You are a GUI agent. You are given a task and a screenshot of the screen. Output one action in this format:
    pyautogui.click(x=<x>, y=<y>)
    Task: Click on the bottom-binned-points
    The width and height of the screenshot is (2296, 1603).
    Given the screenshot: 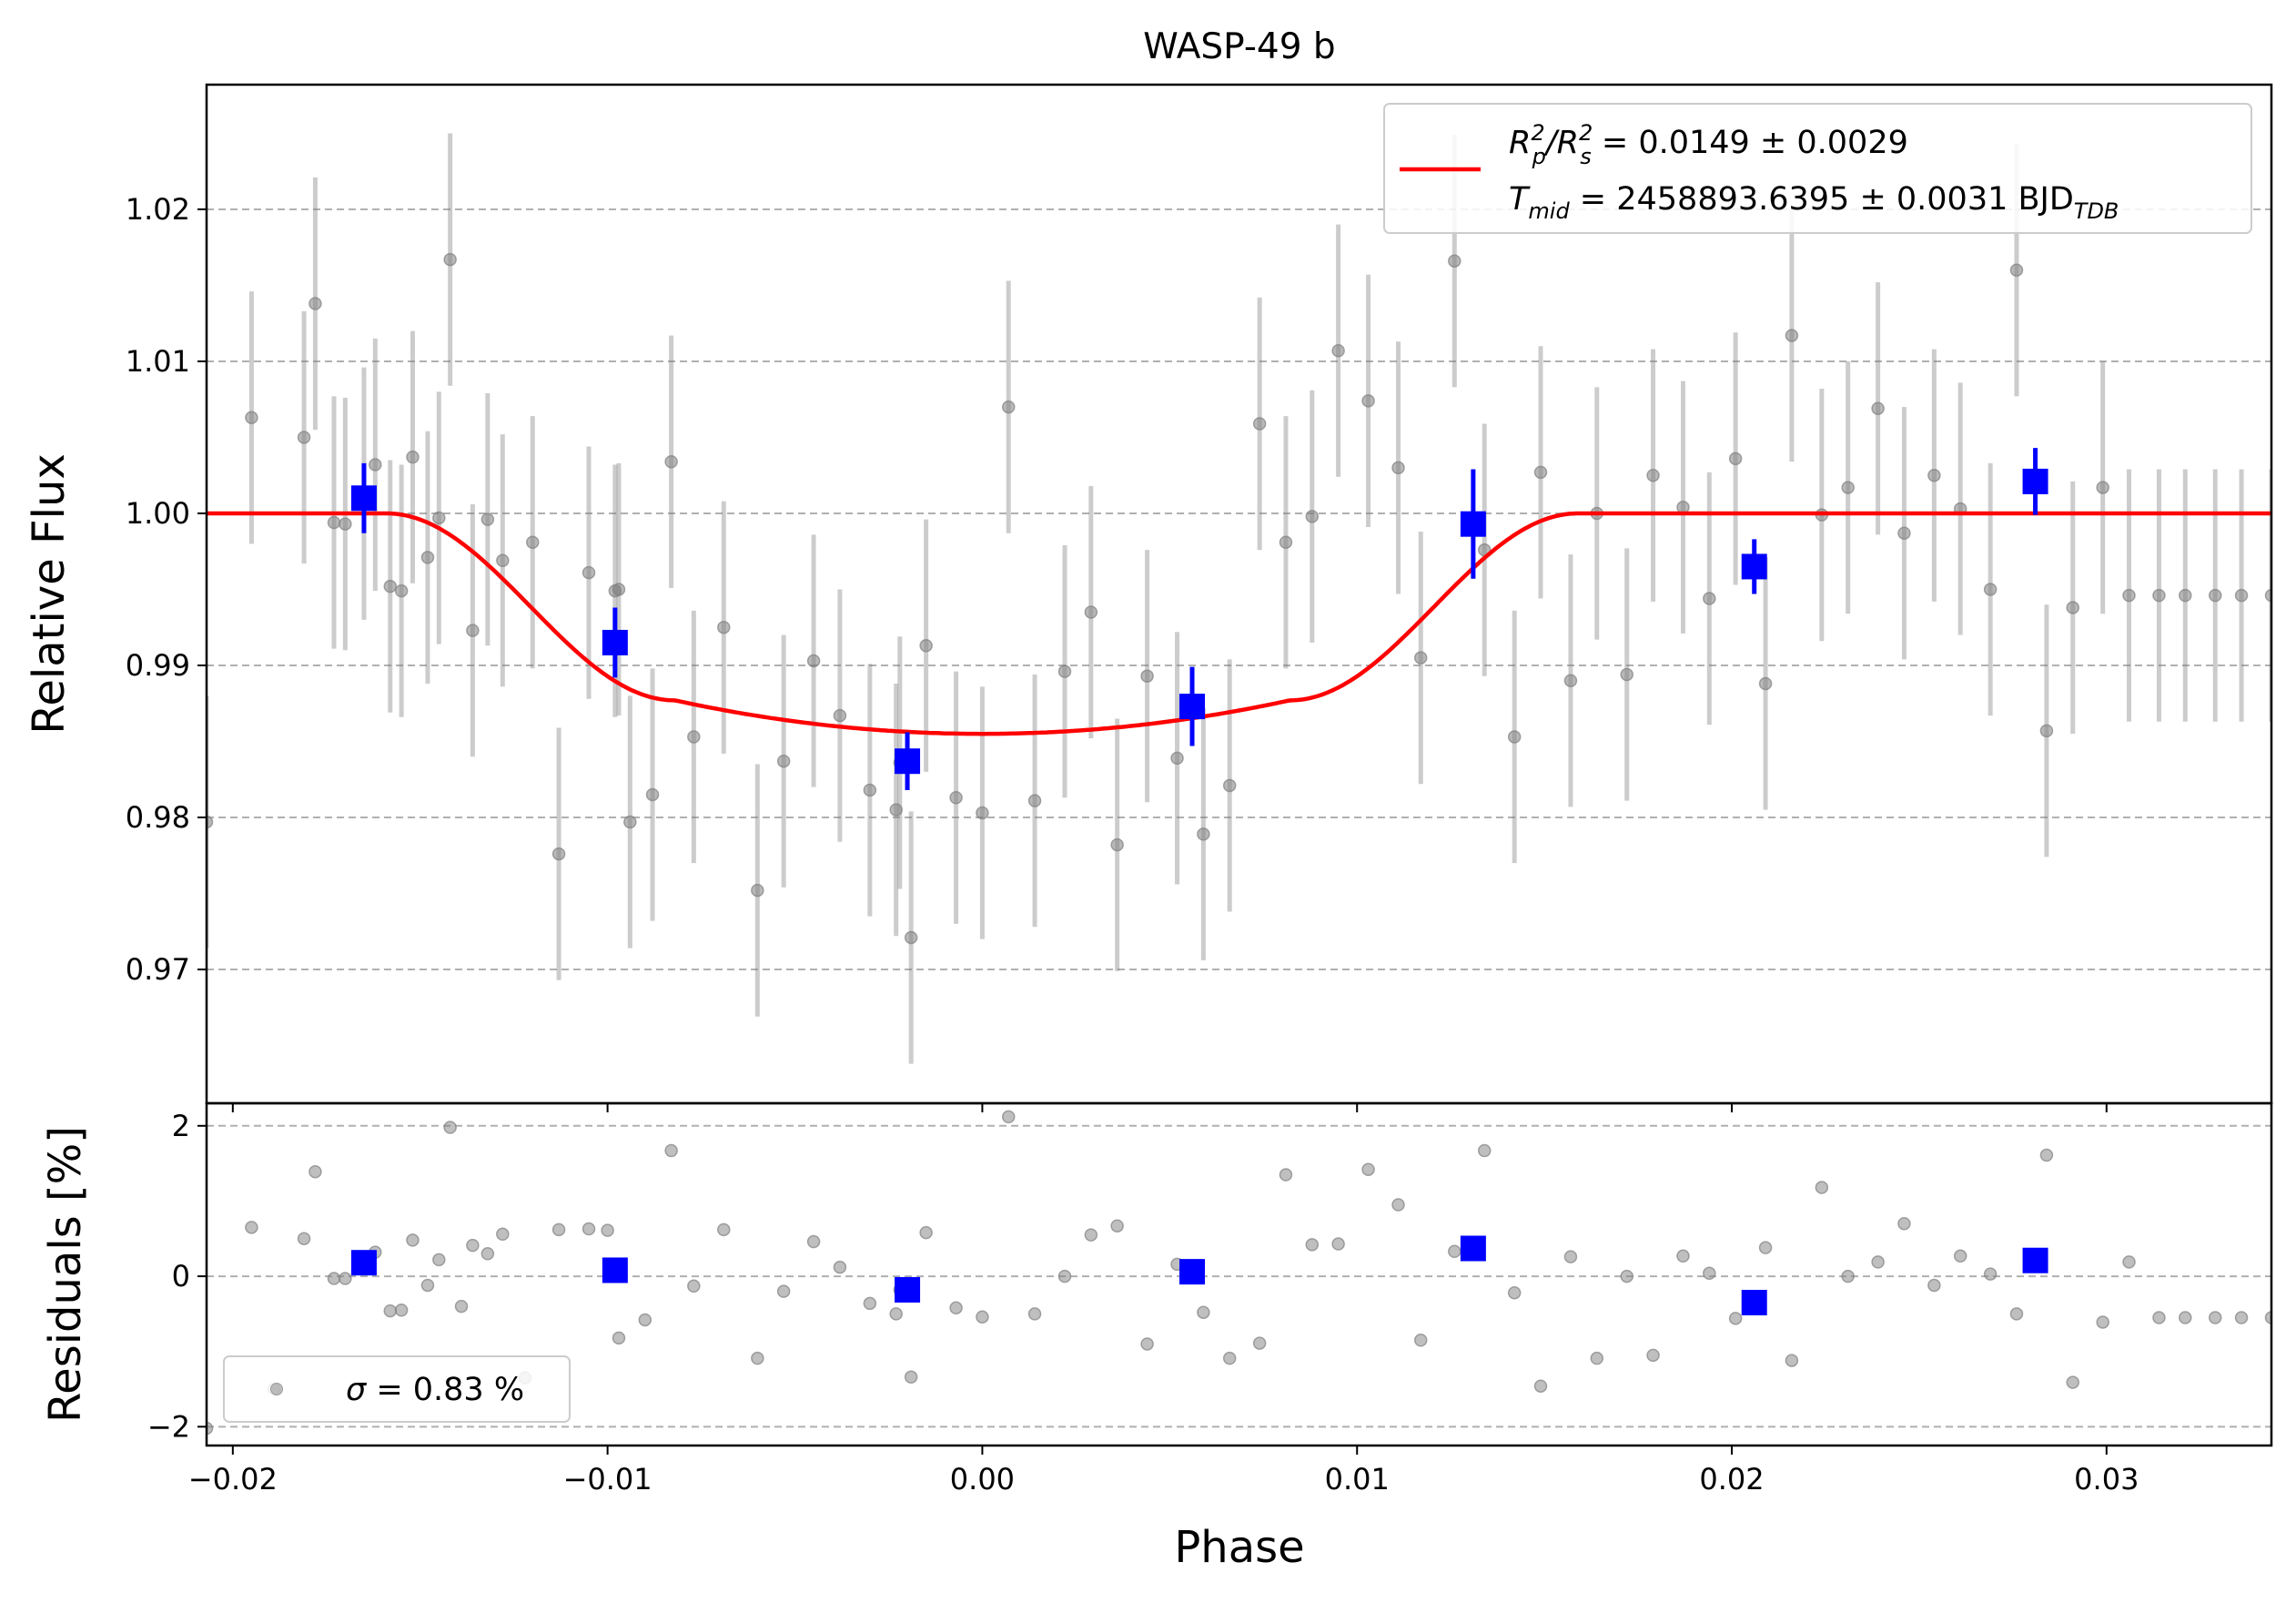 What is the action you would take?
    pyautogui.click(x=1199, y=1275)
    